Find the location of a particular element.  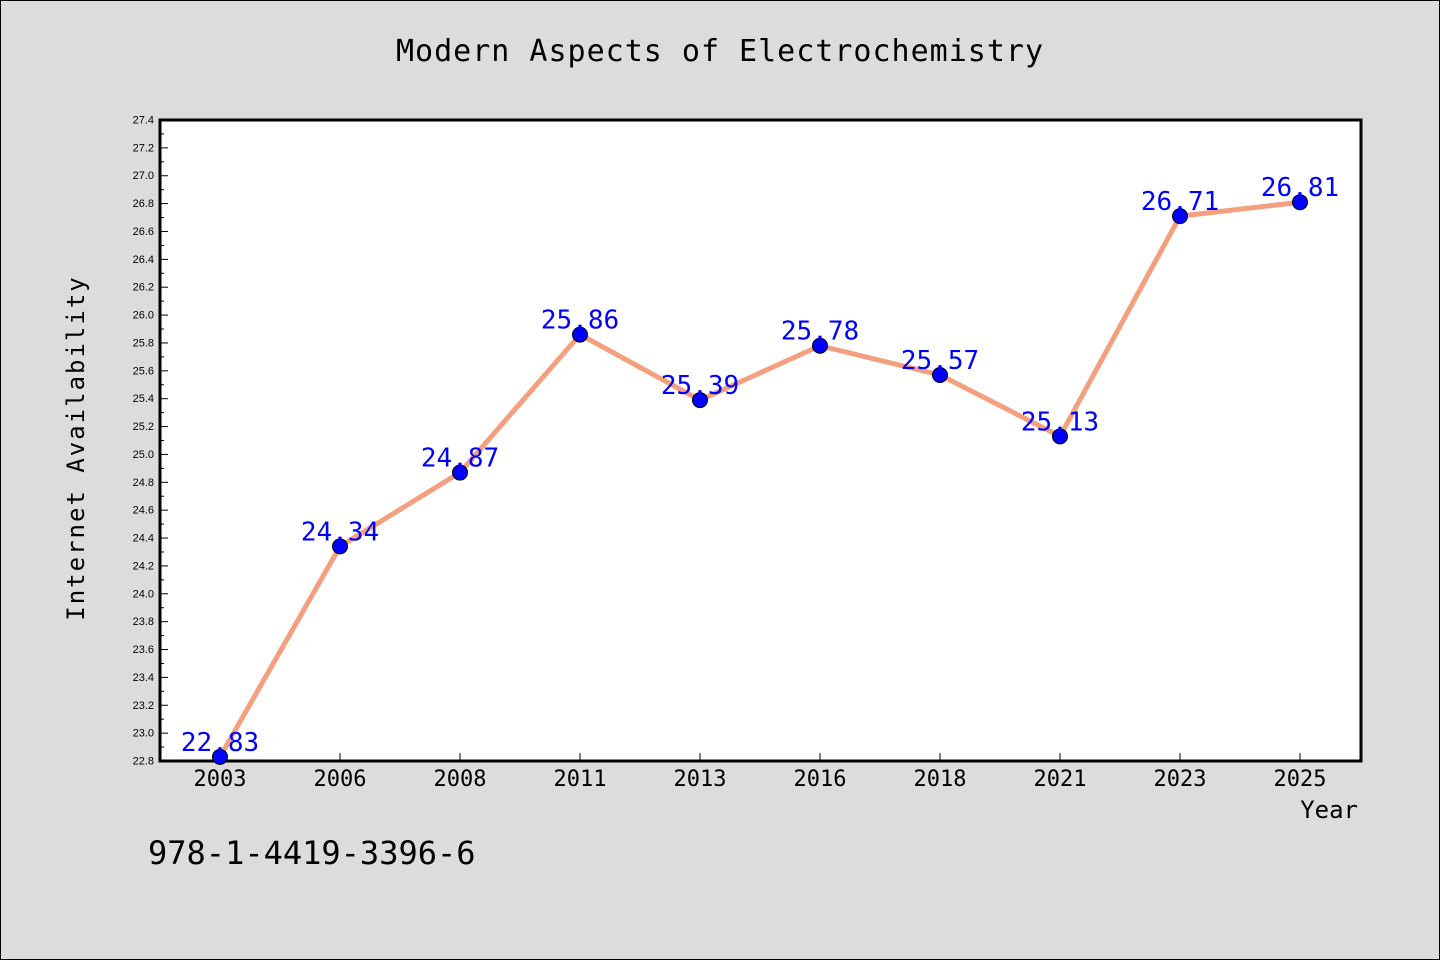

data-label: 25.86 is located at coordinates (580, 321).